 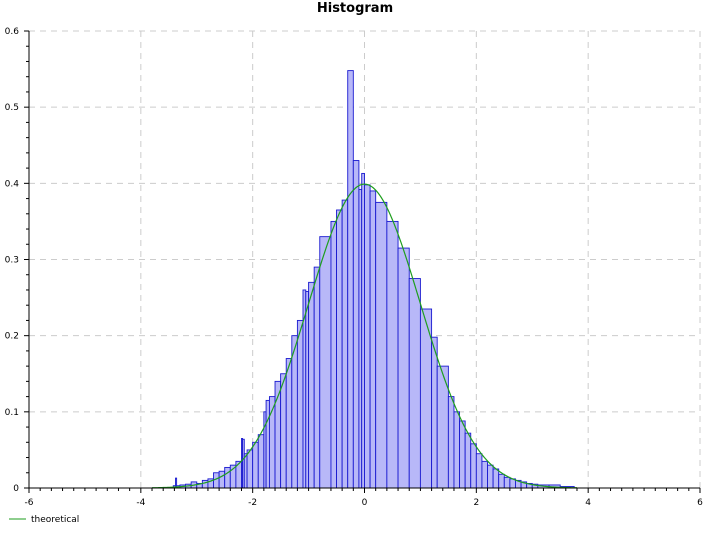 I want to click on x-tick-label: 2, so click(x=476, y=503).